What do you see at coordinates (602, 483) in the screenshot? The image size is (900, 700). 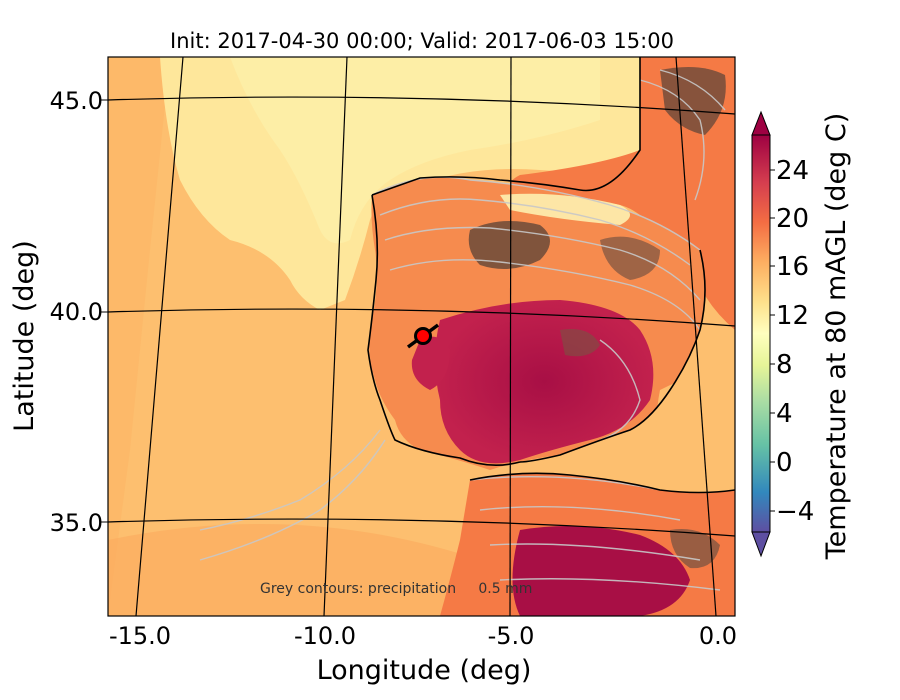 I see `coastline-africa` at bounding box center [602, 483].